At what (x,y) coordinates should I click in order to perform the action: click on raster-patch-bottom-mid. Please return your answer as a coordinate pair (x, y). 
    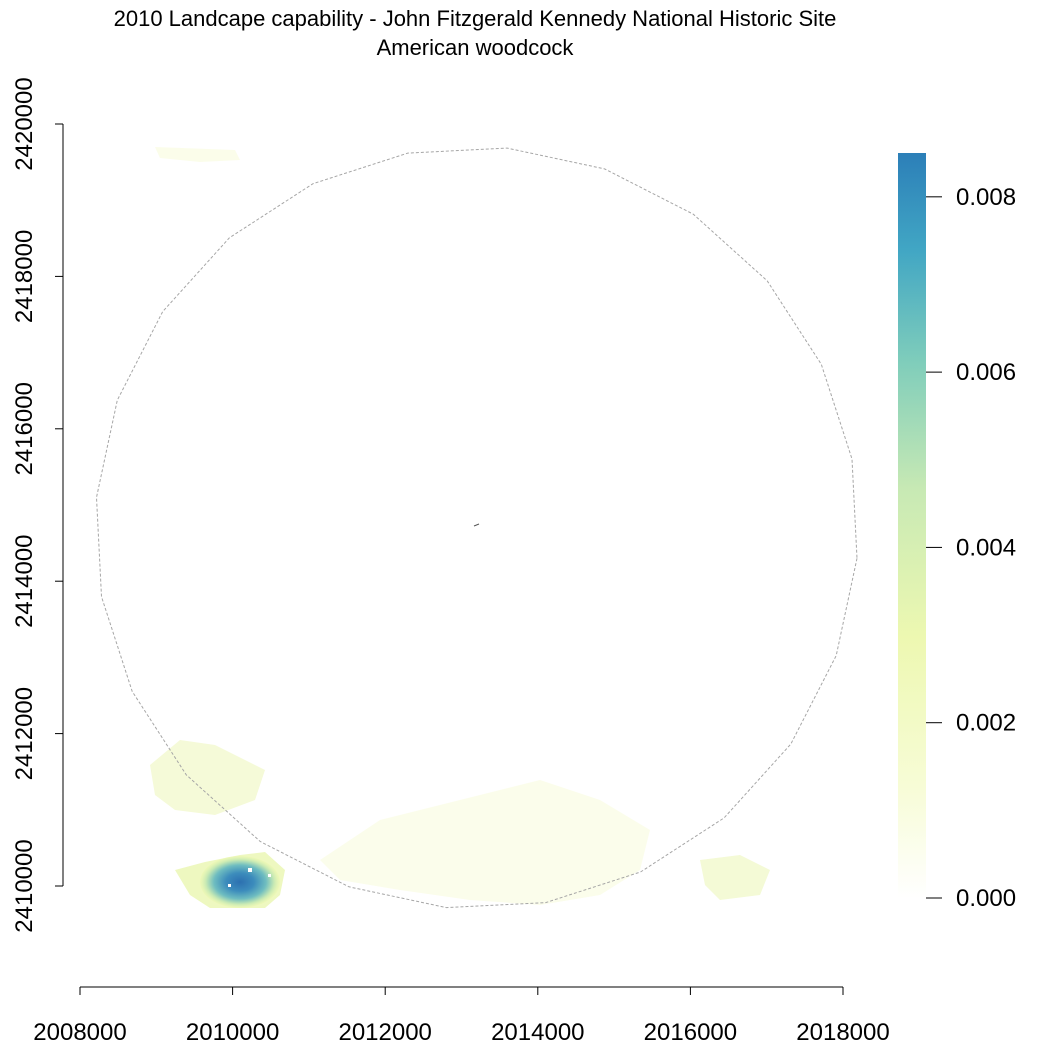
    Looking at the image, I should click on (485, 842).